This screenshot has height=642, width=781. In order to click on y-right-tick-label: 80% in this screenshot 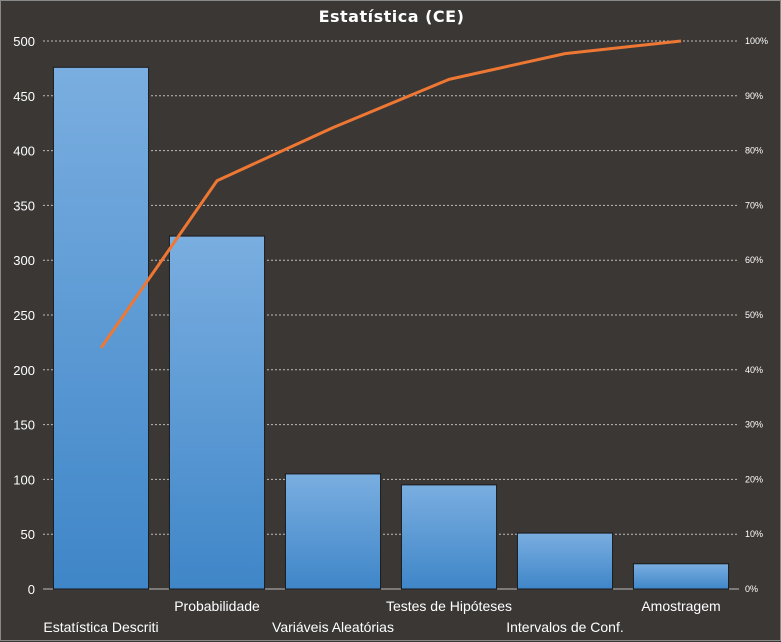, I will do `click(754, 151)`.